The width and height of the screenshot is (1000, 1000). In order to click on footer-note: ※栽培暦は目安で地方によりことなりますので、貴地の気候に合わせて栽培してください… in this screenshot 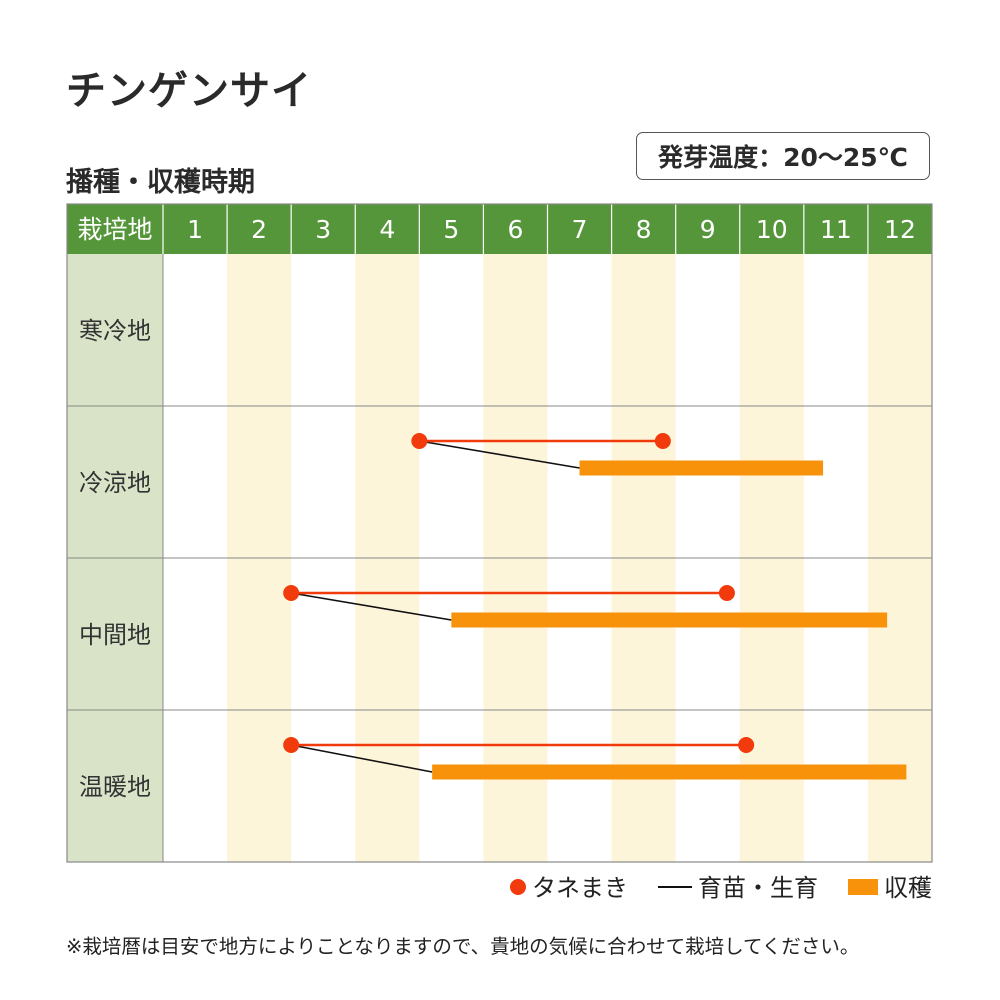, I will do `click(463, 946)`.